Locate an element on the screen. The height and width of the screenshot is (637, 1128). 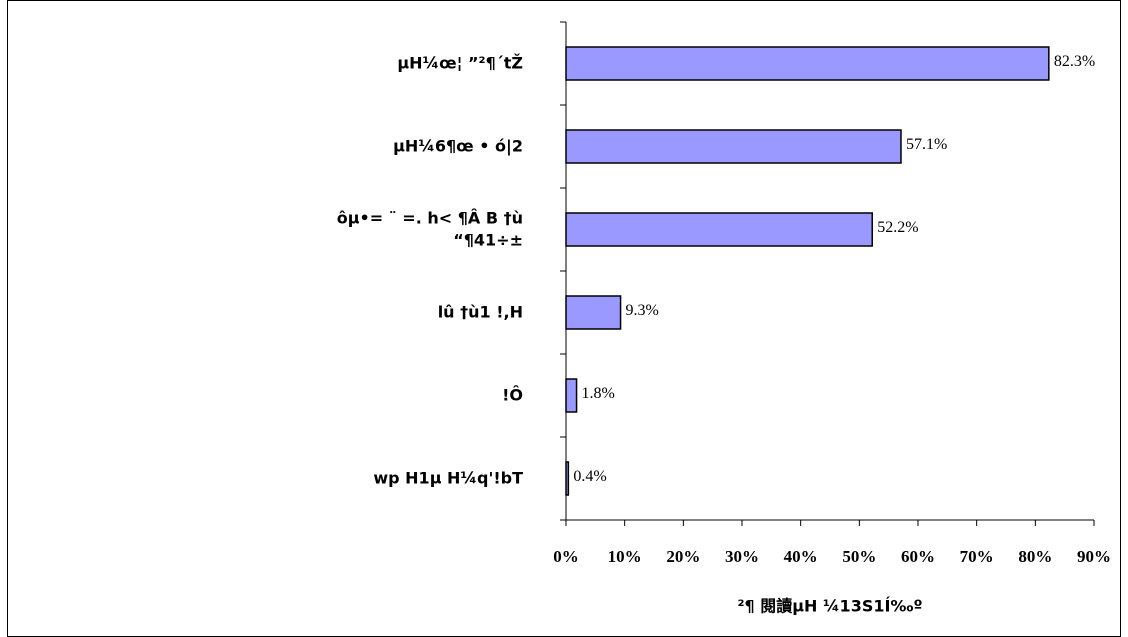
x-tick-label: 70% is located at coordinates (977, 556).